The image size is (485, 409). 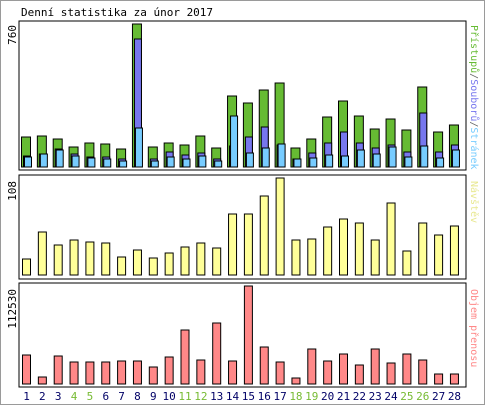 I want to click on x-tick-label: 20, so click(x=327, y=396).